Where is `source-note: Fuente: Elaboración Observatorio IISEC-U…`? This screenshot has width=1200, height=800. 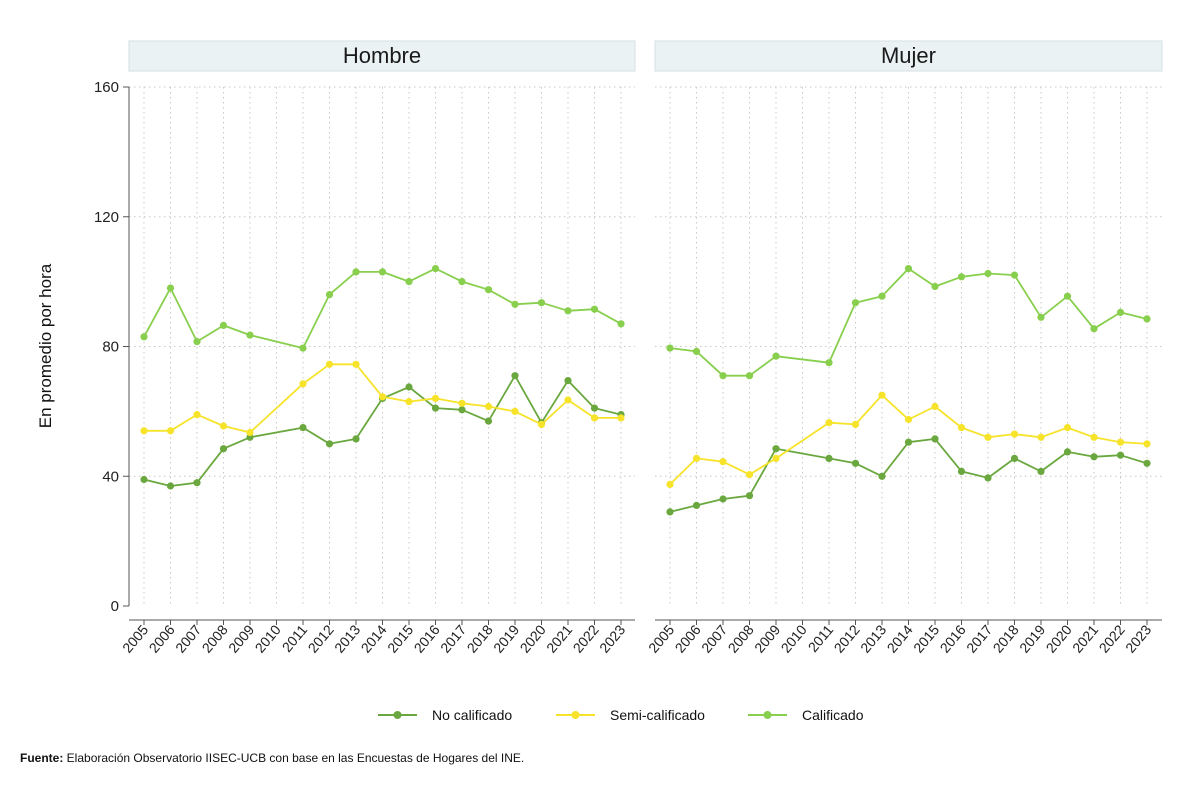
source-note: Fuente: Elaboración Observatorio IISEC-U… is located at coordinates (272, 758).